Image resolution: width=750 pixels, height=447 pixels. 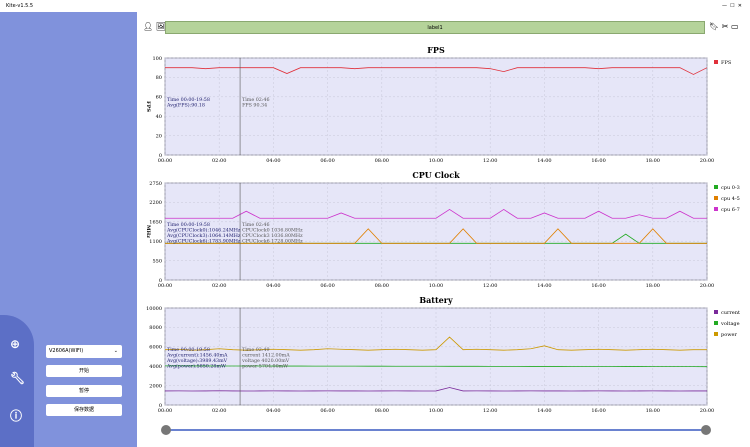 I want to click on settings-icon: 🔧︎, so click(x=18, y=378).